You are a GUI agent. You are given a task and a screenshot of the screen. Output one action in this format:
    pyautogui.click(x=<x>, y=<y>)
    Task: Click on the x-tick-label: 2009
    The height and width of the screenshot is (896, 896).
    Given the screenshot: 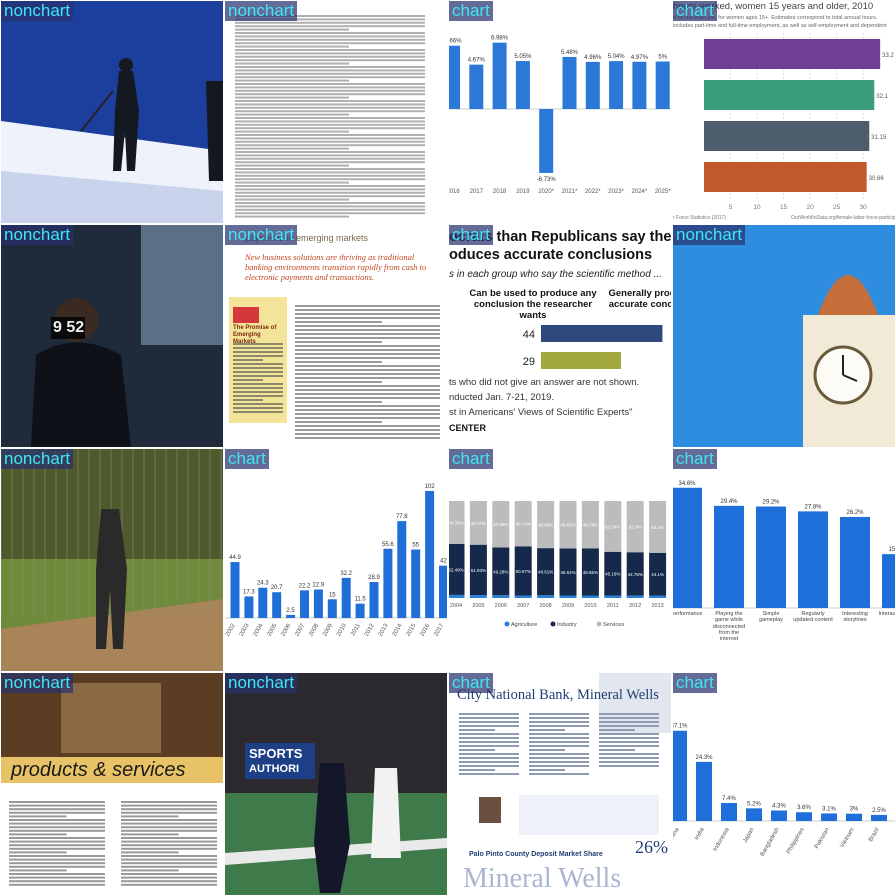 What is the action you would take?
    pyautogui.click(x=568, y=606)
    